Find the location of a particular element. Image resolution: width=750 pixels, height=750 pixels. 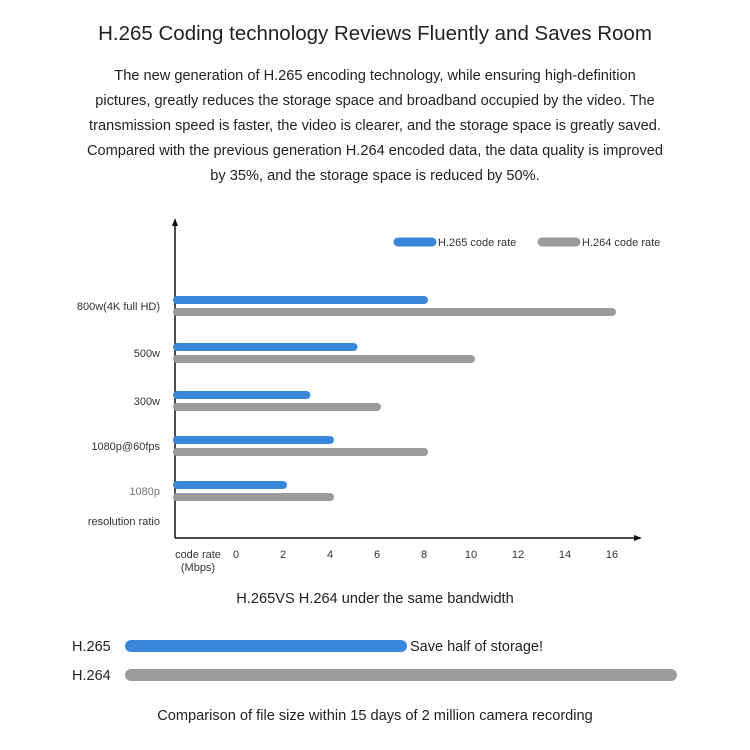

x-tick-label: 12 is located at coordinates (518, 555).